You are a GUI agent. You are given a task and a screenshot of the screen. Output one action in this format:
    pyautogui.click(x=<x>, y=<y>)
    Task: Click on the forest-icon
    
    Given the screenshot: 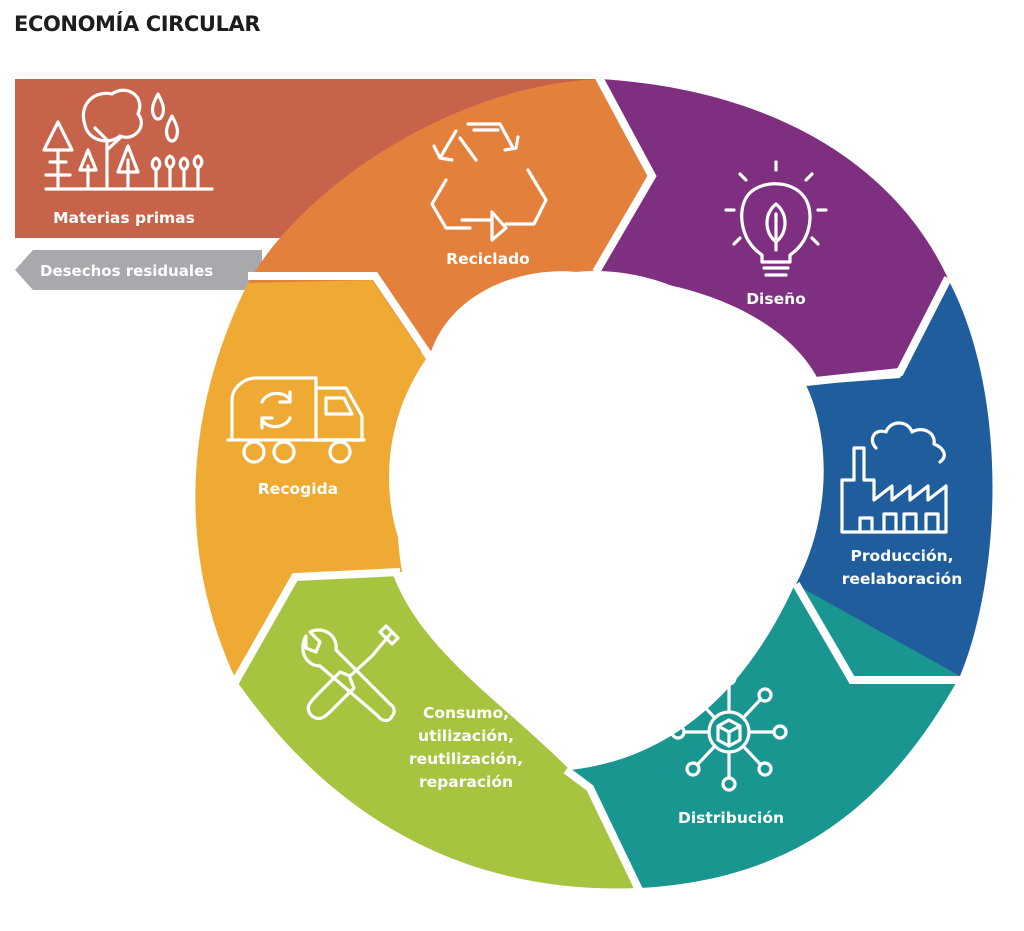 What is the action you would take?
    pyautogui.click(x=128, y=139)
    